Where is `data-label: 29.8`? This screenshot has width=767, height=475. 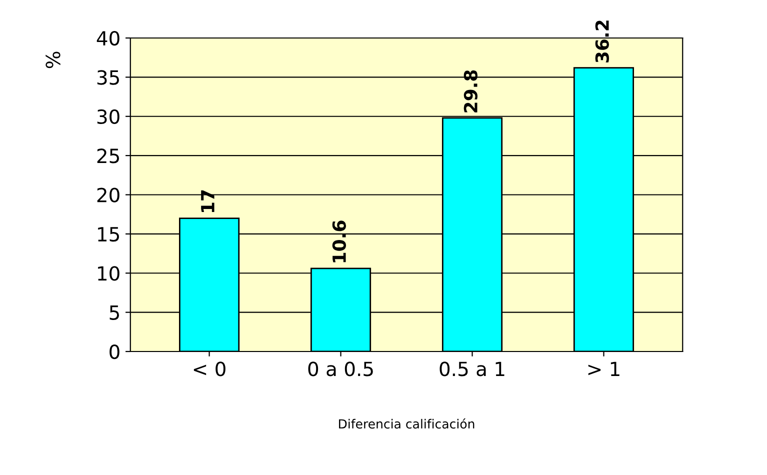
data-label: 29.8 is located at coordinates (471, 91).